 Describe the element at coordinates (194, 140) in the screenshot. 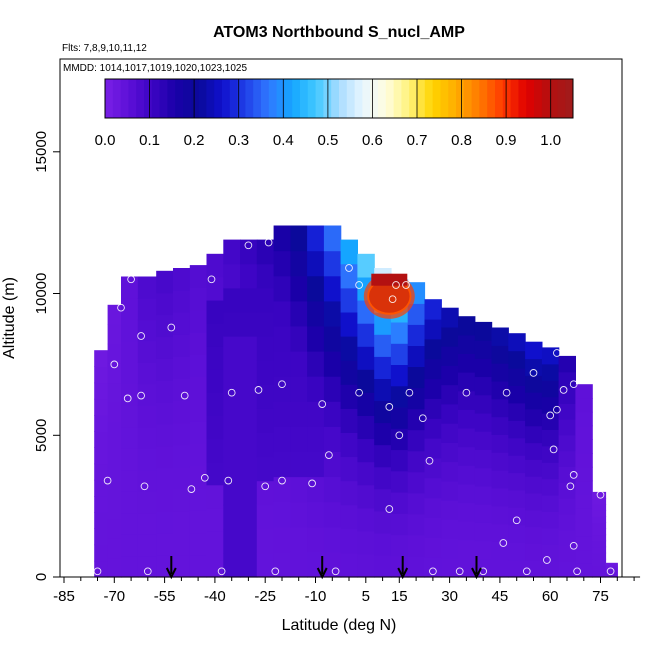

I see `colorbar-tick-label: 0.2` at that location.